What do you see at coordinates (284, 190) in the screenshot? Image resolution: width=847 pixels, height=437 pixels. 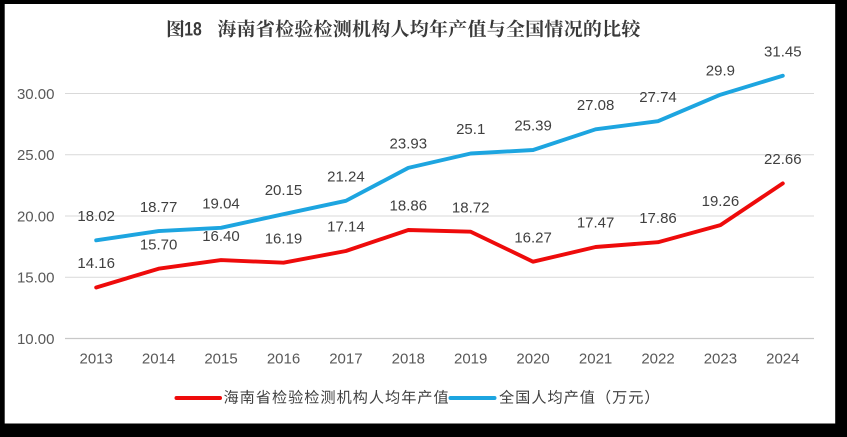 I see `svg-text: 20.15` at bounding box center [284, 190].